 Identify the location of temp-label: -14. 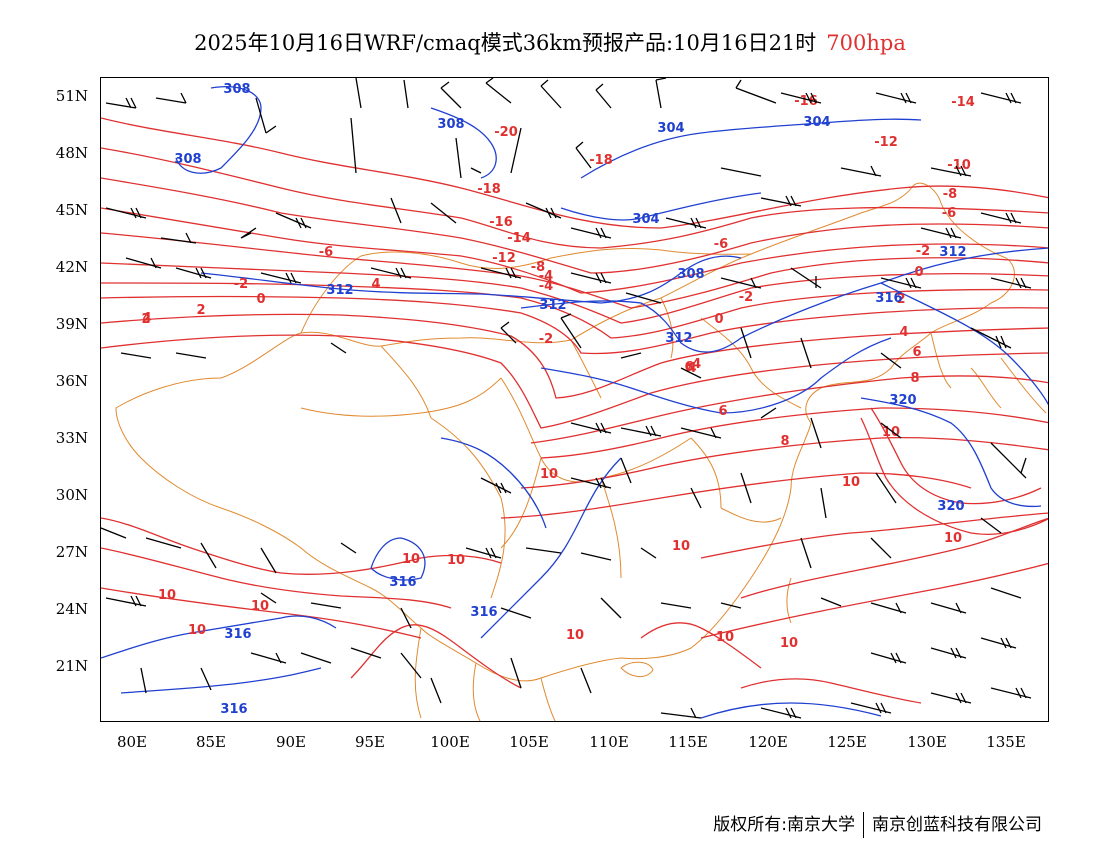
(963, 102).